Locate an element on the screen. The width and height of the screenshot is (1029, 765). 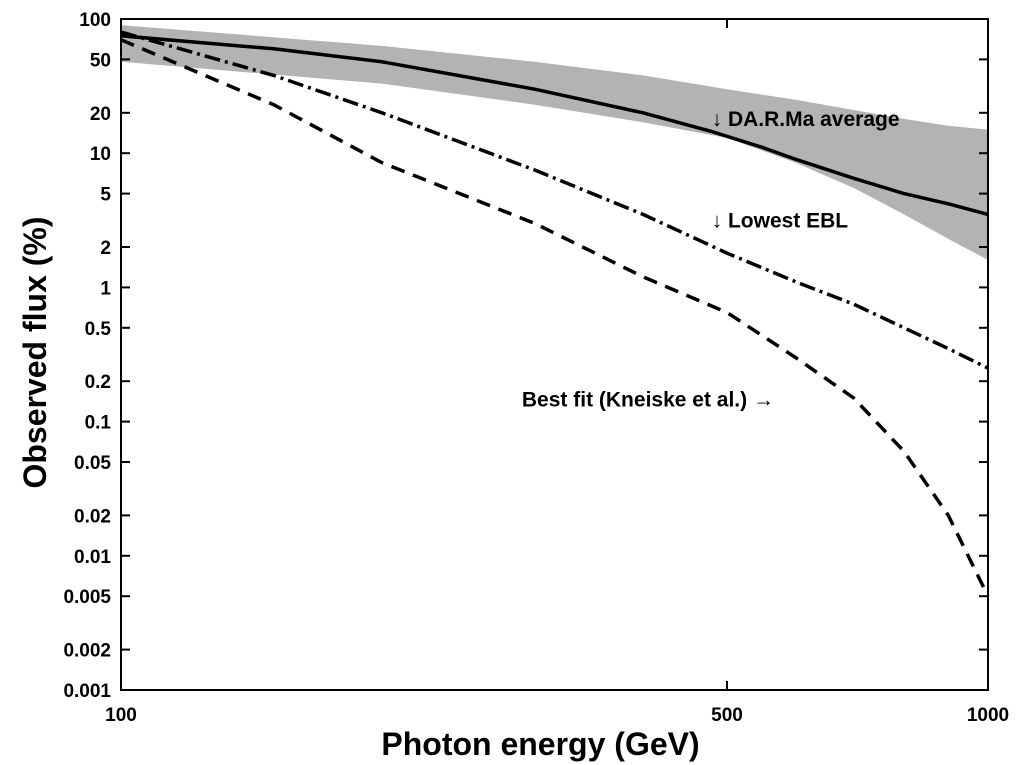
y-tick-label: 0.05 is located at coordinates (92, 463).